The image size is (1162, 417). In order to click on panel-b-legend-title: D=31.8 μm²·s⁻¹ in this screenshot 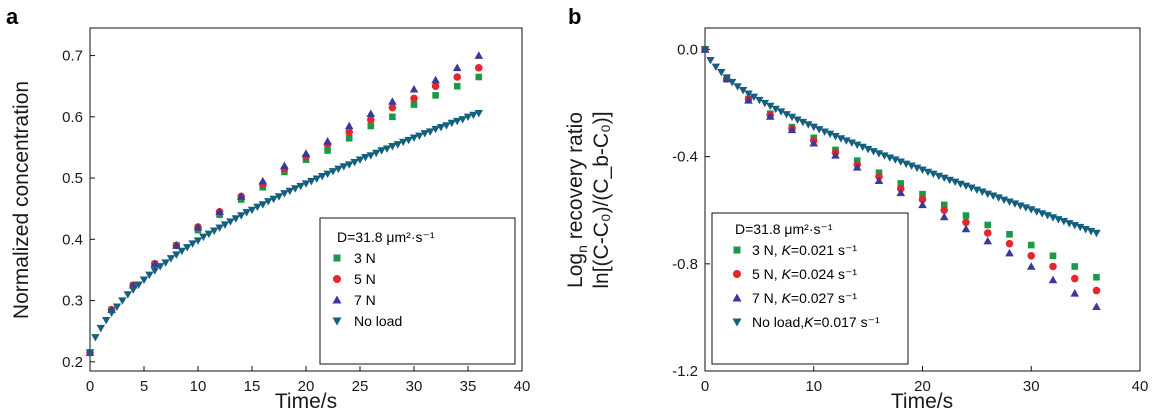, I will do `click(784, 229)`.